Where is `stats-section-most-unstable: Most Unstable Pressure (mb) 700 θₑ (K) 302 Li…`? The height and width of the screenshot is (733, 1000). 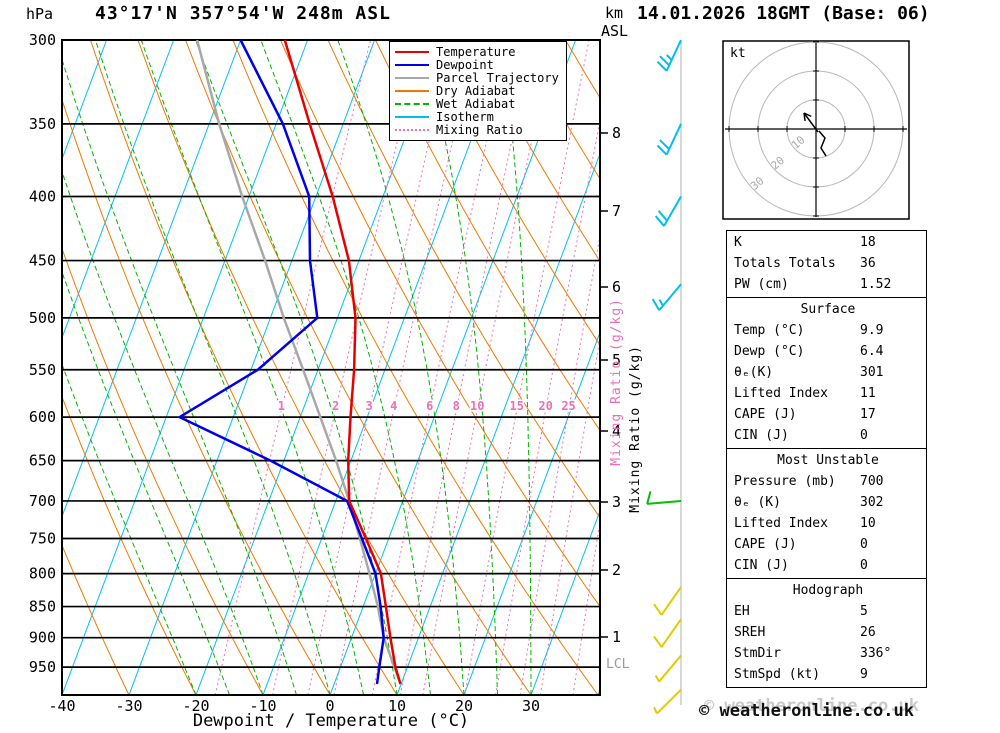
stats-section-most-unstable: Most Unstable Pressure (mb) 700 θₑ (K) 302 Li… is located at coordinates (826, 513).